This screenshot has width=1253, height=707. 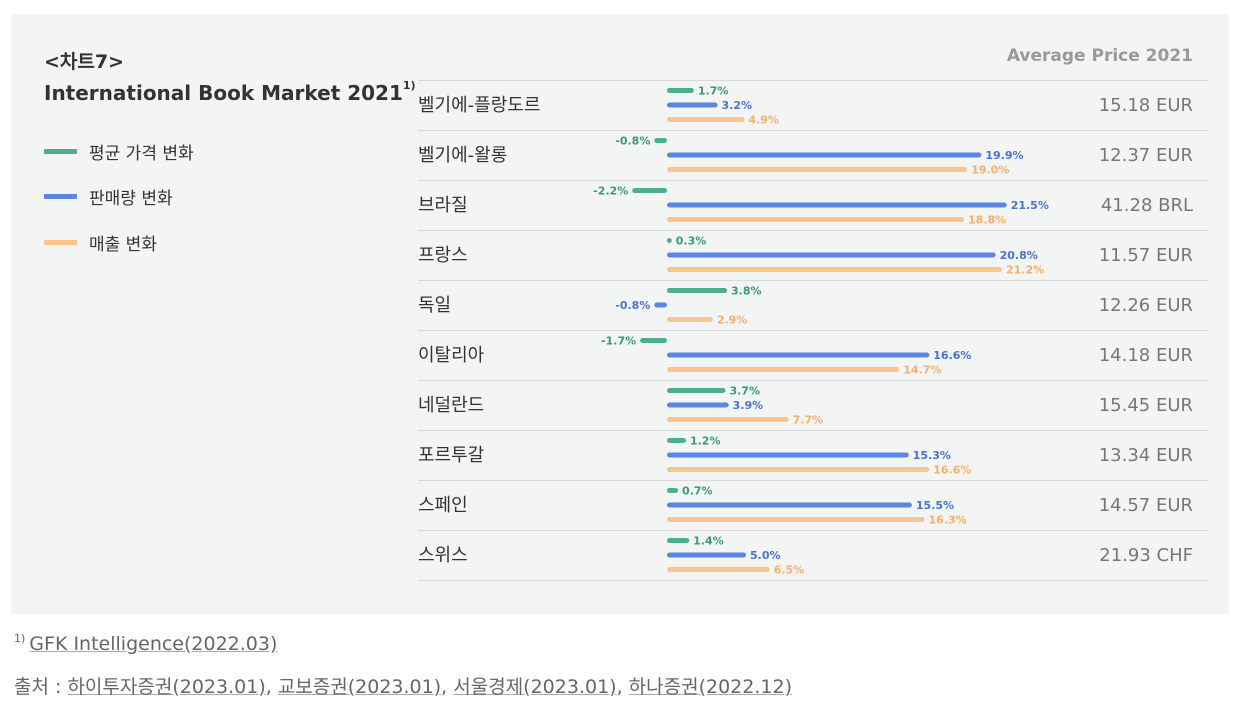 I want to click on source-prefix: 출처 :, so click(x=41, y=687).